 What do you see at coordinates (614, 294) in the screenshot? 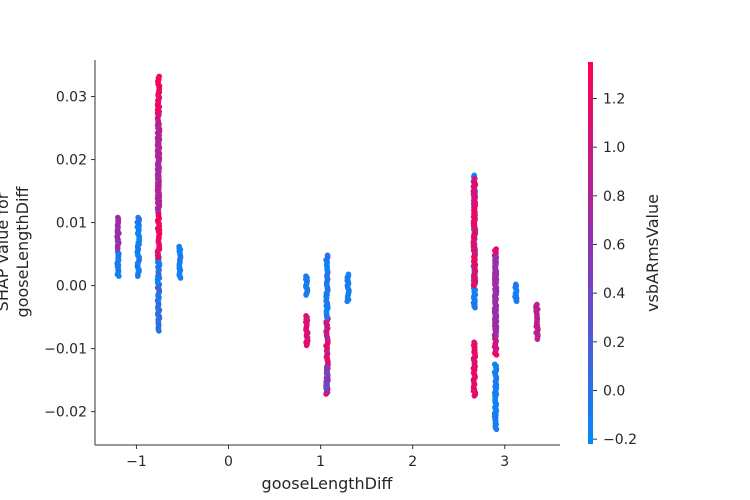
I see `colorbar-tick-label: 0.4` at bounding box center [614, 294].